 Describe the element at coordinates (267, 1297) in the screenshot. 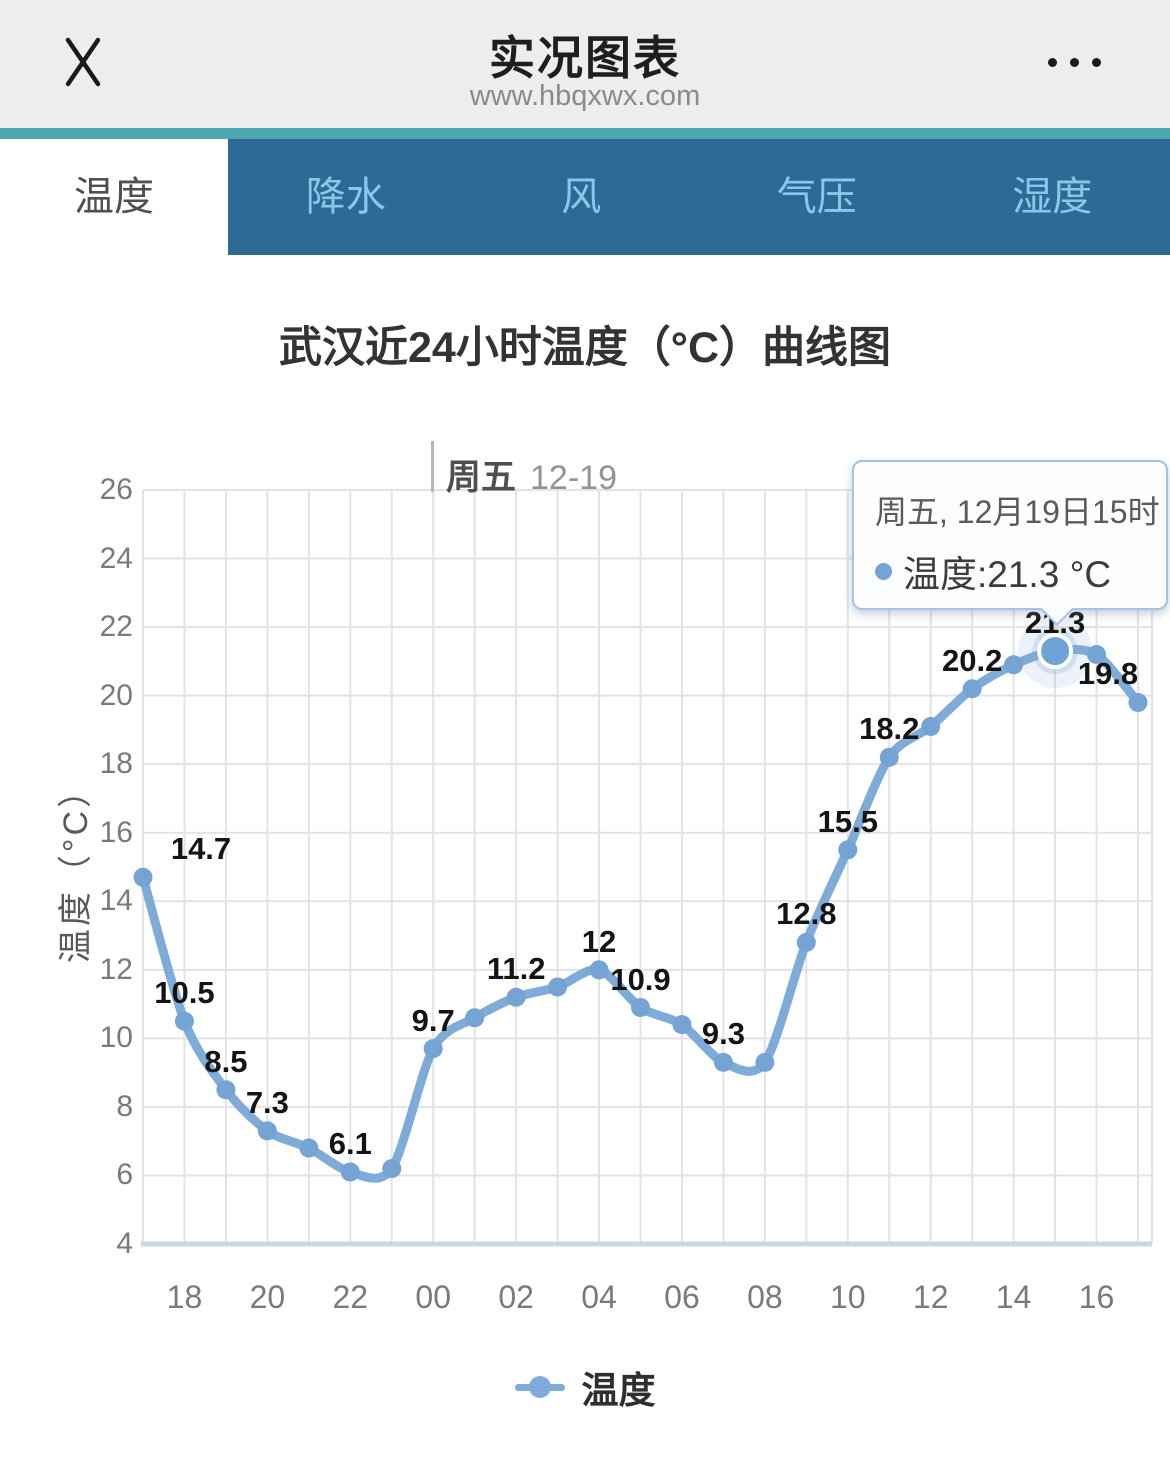

I see `x-tick-label: 20` at that location.